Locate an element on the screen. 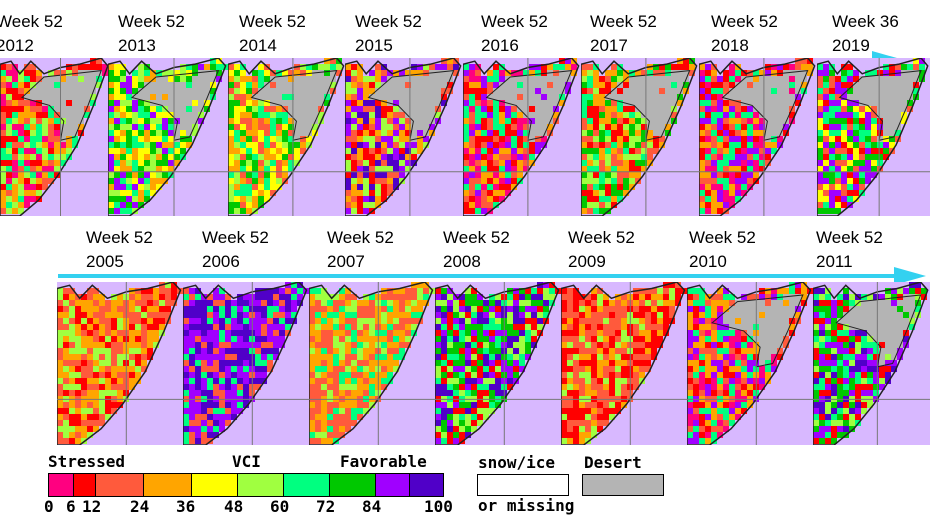  timeline-arrow-bottom is located at coordinates (492, 276).